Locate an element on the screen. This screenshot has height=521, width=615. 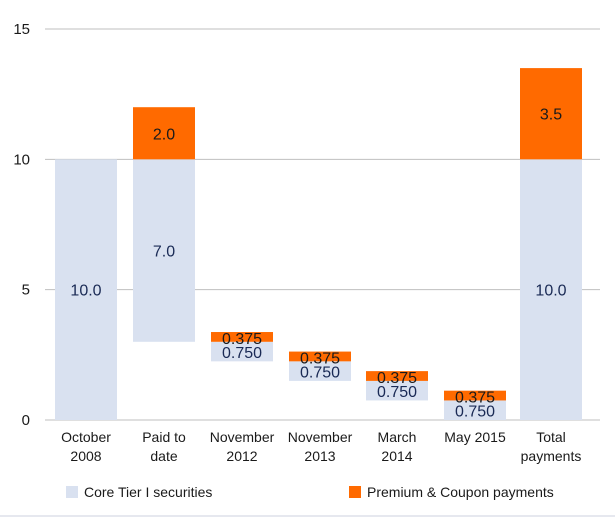
y-tick-label: 15 is located at coordinates (21, 29).